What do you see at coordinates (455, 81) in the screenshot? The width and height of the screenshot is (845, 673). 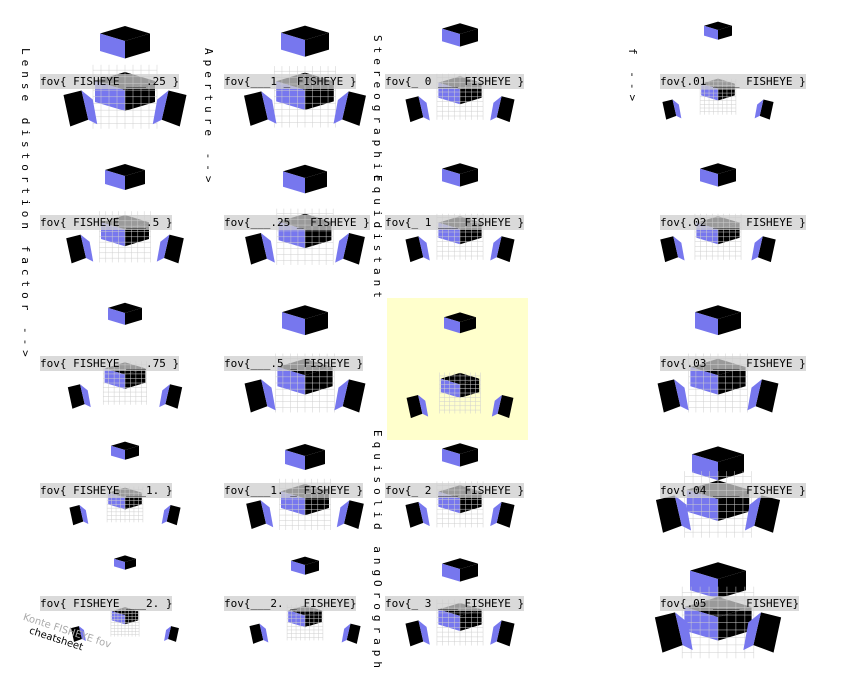 I see `tile-label-mapping-1: fov{_ 0 ___ FISHEYE }` at bounding box center [455, 81].